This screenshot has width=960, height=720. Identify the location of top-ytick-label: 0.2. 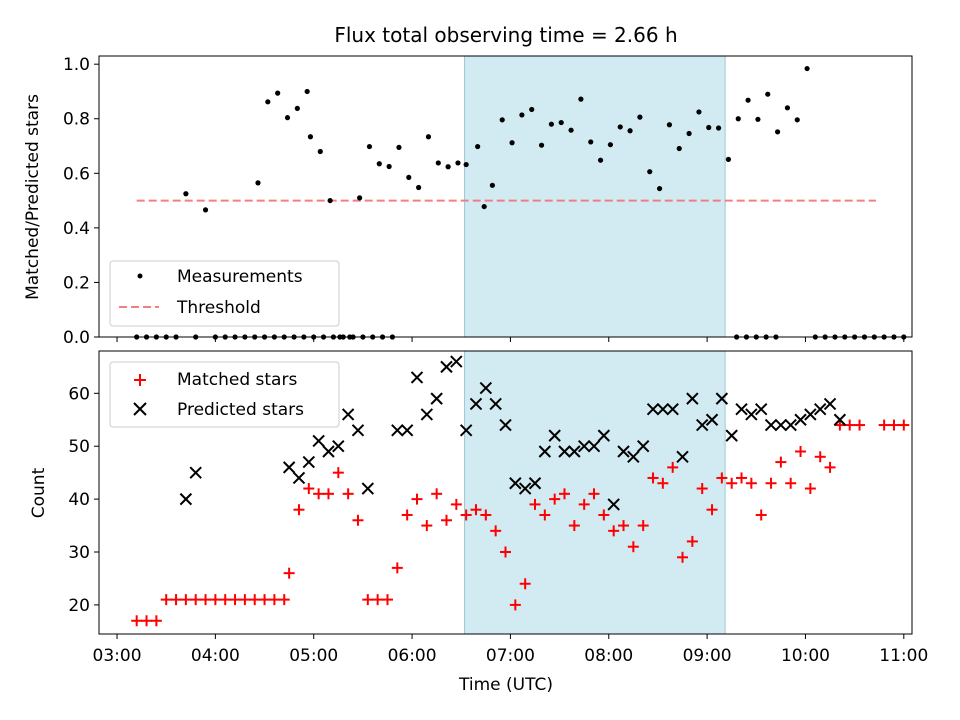
(76, 283).